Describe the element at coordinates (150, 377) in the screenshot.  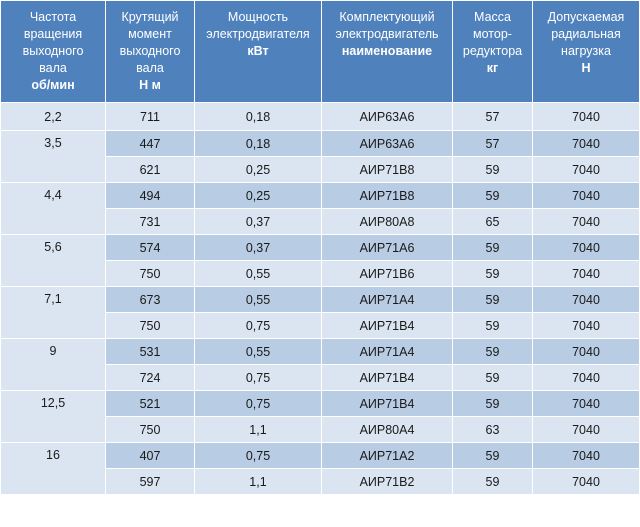
I see `torque-cell: 724` at that location.